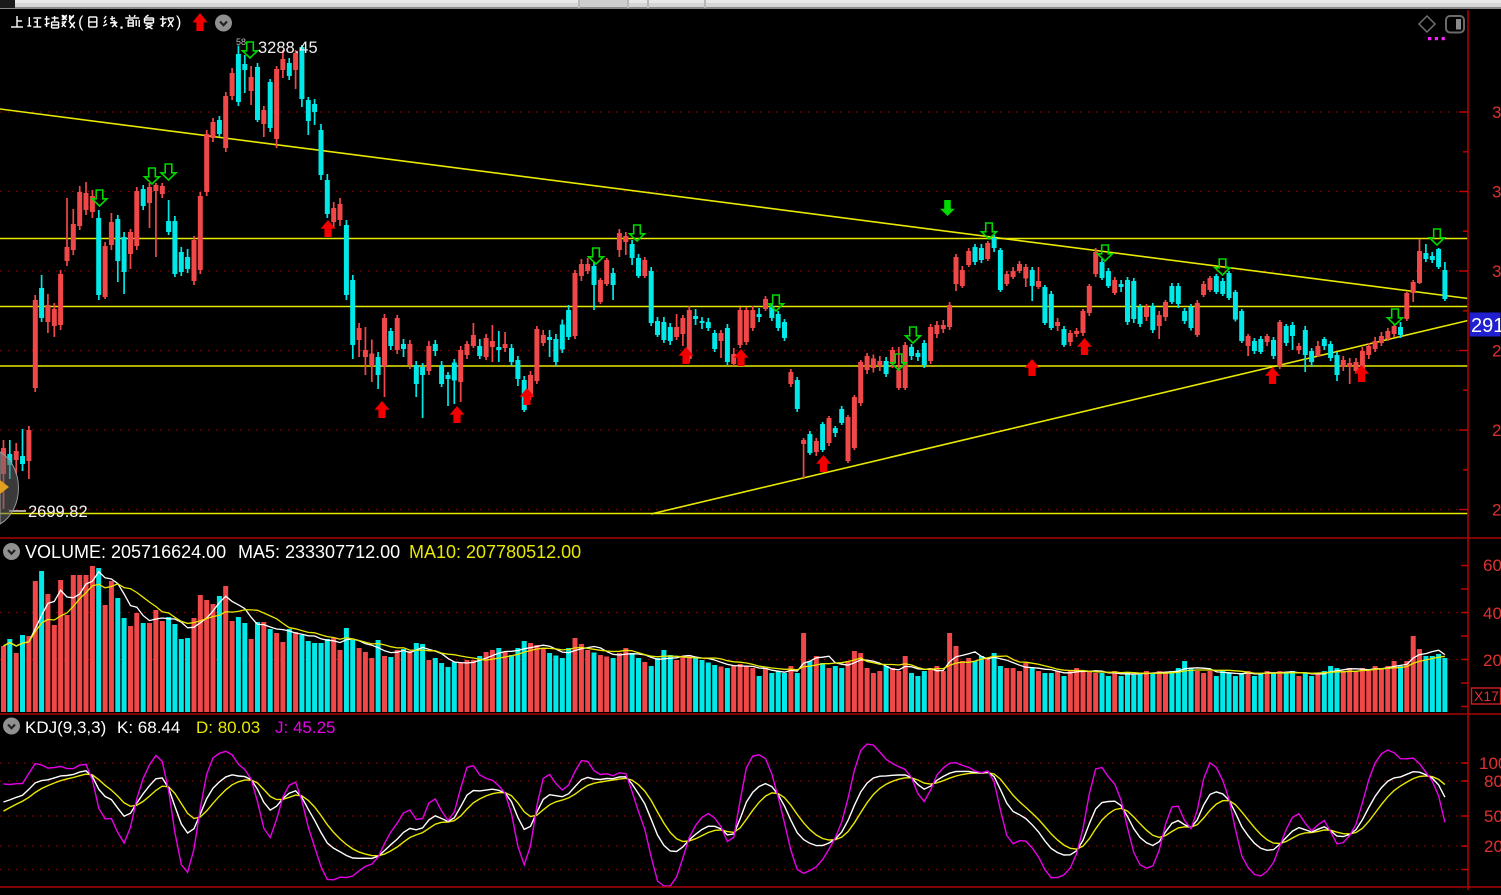  Describe the element at coordinates (58, 512) in the screenshot. I see `svg-text: 2699.82` at that location.